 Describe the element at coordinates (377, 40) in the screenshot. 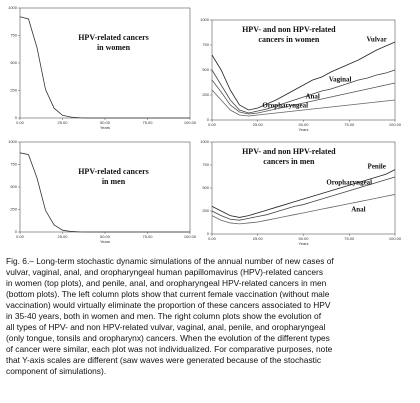

I see `series-label: Vulvar` at that location.